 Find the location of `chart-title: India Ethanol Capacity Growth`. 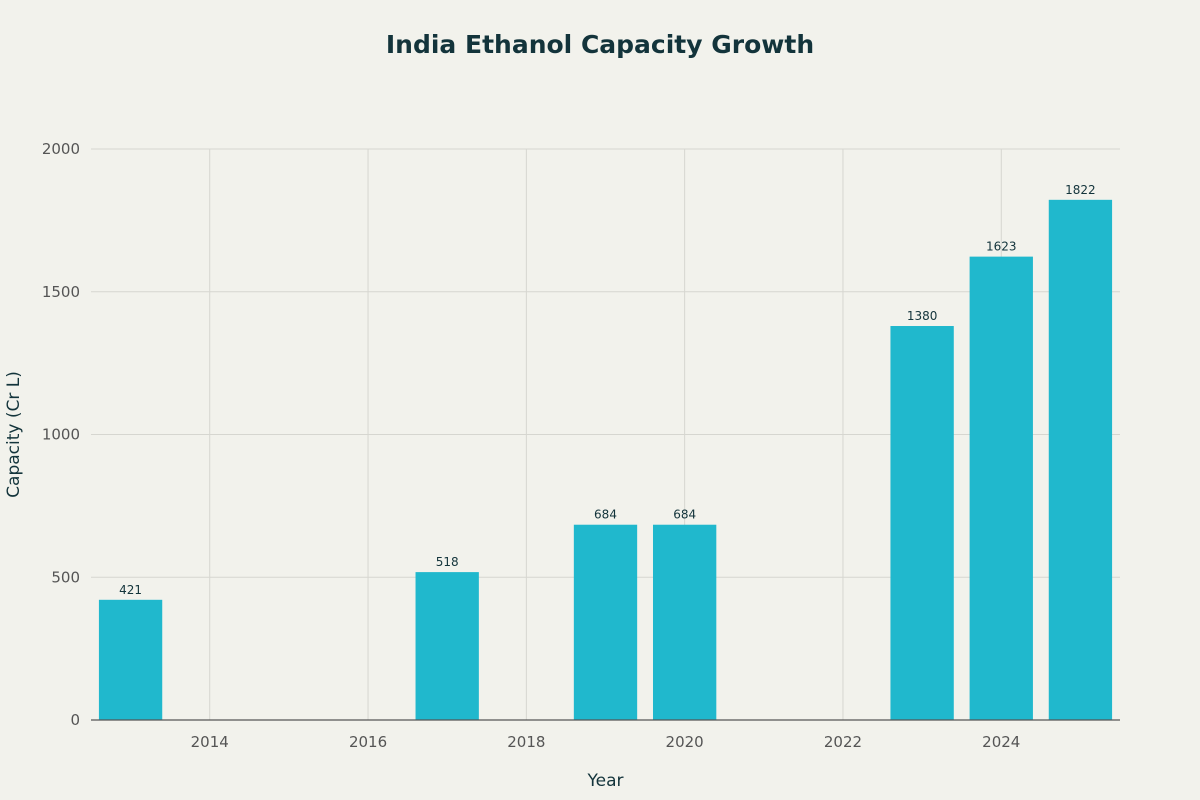

chart-title: India Ethanol Capacity Growth is located at coordinates (600, 44).